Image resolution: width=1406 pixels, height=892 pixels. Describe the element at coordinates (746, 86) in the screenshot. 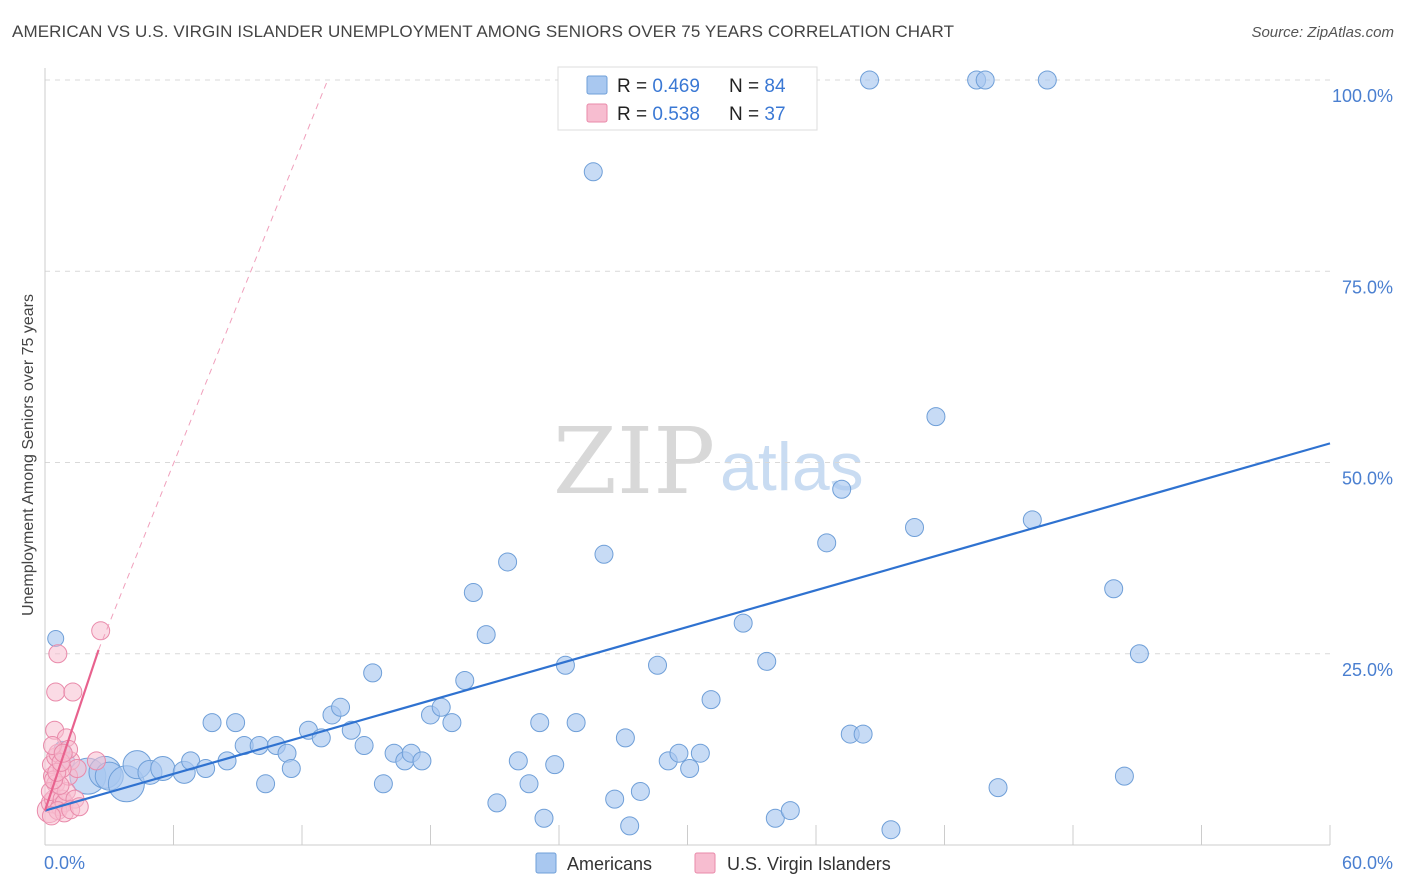

I see `legend-n-label-1: N =` at that location.